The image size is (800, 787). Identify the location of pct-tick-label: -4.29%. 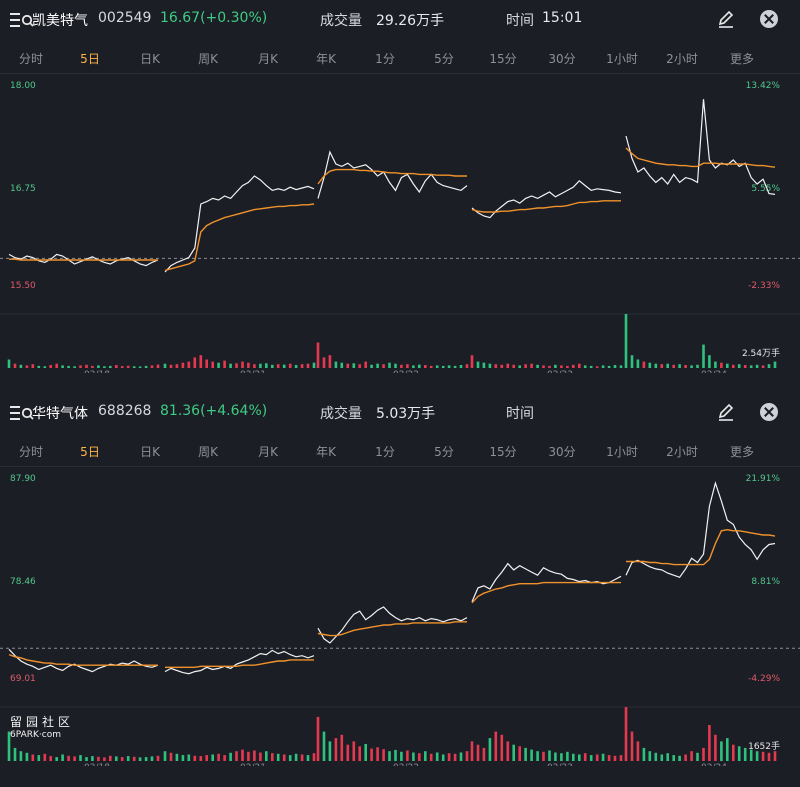
(764, 679).